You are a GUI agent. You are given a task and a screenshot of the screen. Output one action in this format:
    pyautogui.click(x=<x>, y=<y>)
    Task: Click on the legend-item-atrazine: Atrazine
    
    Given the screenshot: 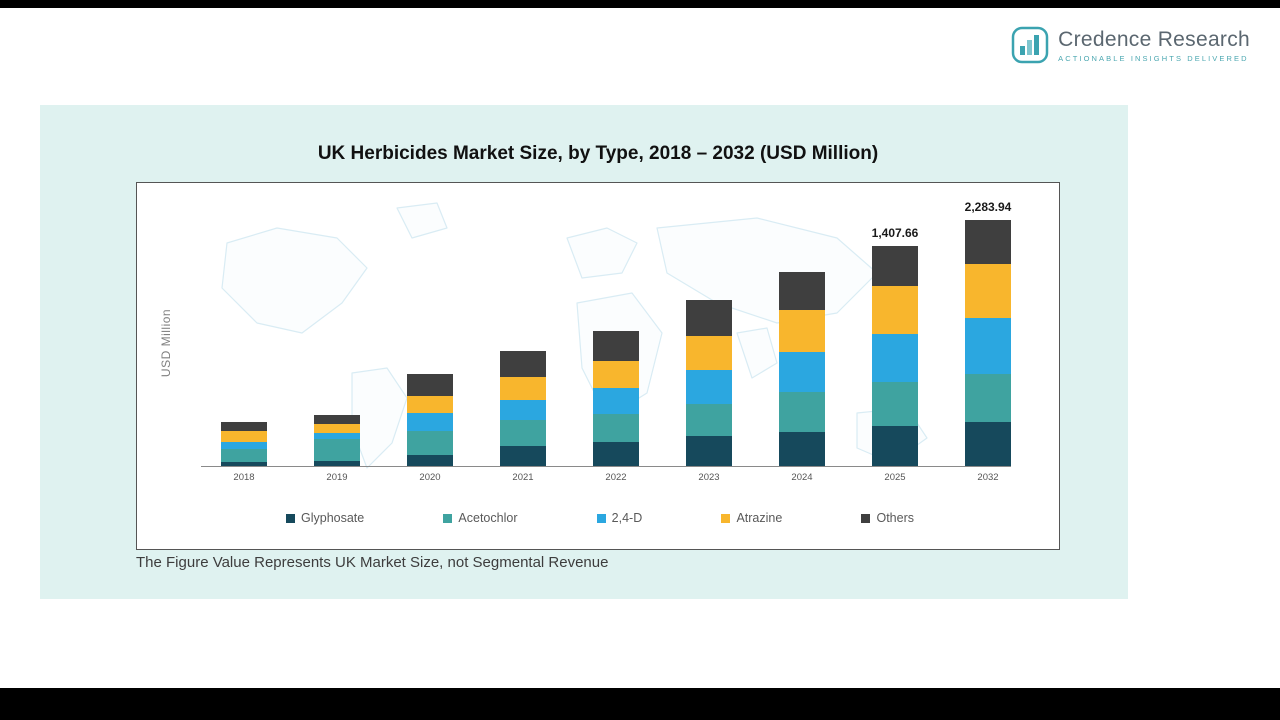 What is the action you would take?
    pyautogui.click(x=751, y=518)
    